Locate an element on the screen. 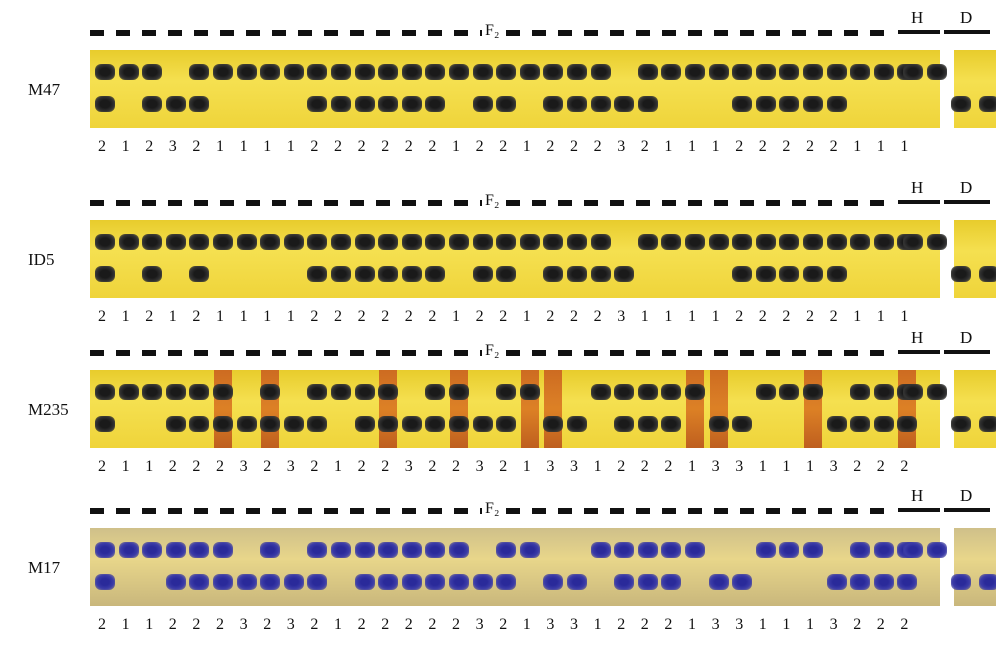 Image resolution: width=1000 pixels, height=648 pixels. gel-image is located at coordinates (543, 409).